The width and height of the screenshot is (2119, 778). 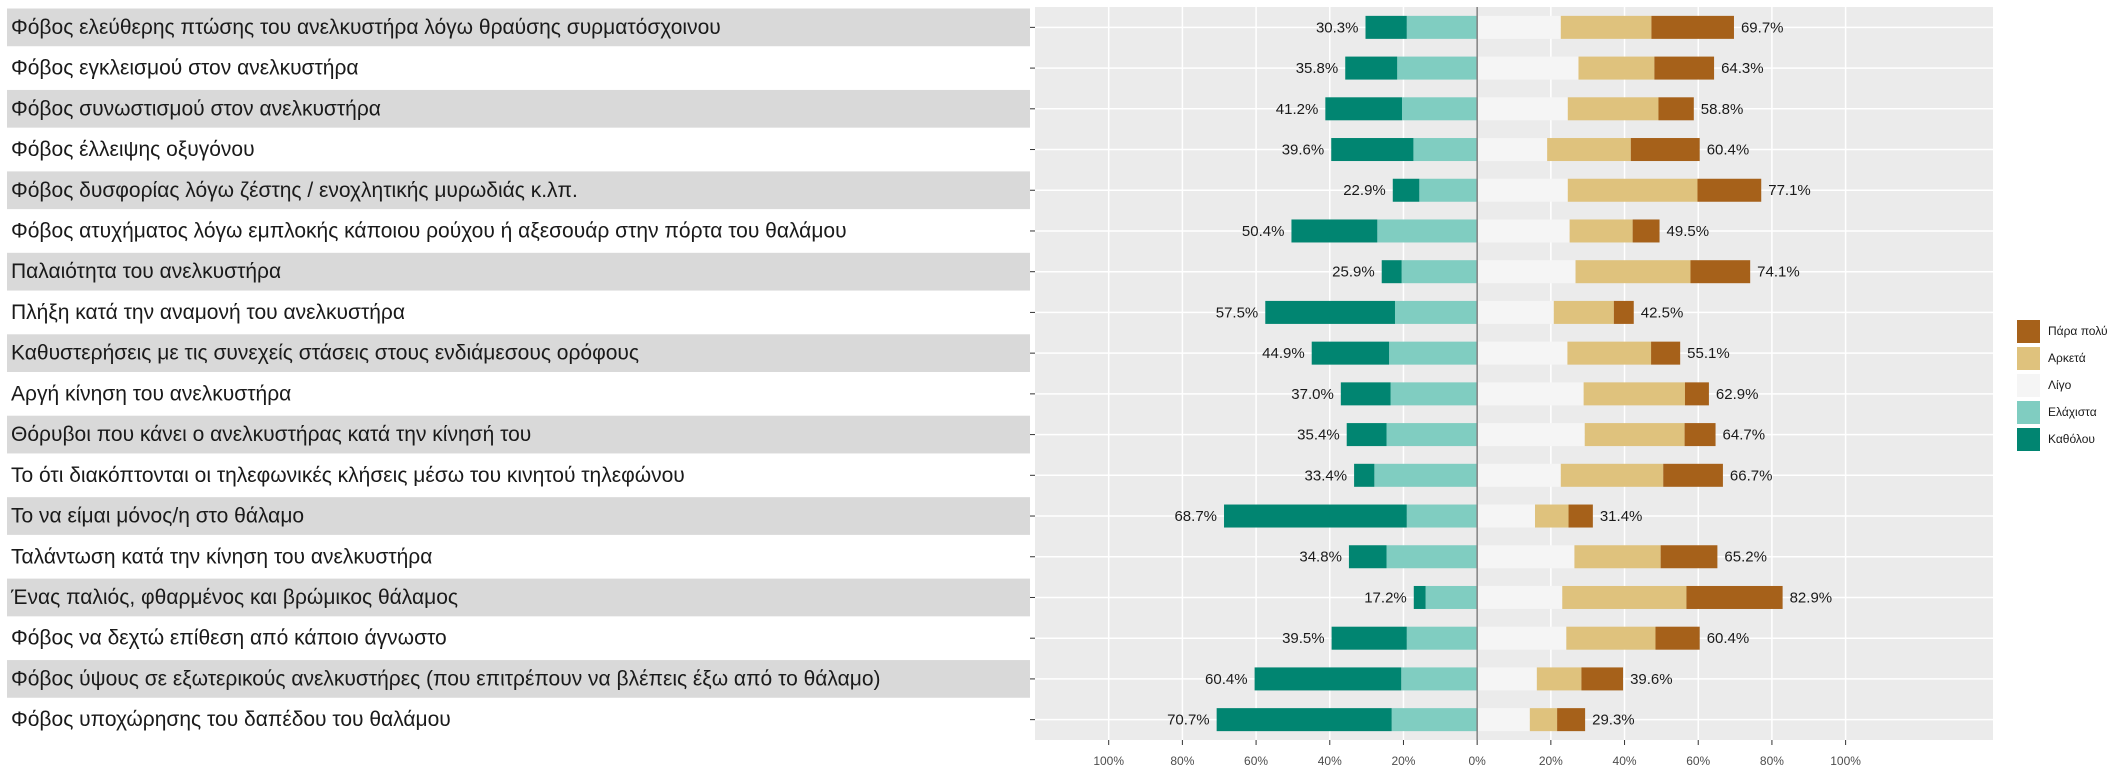 I want to click on right-total-label: 65.2%, so click(x=1745, y=557).